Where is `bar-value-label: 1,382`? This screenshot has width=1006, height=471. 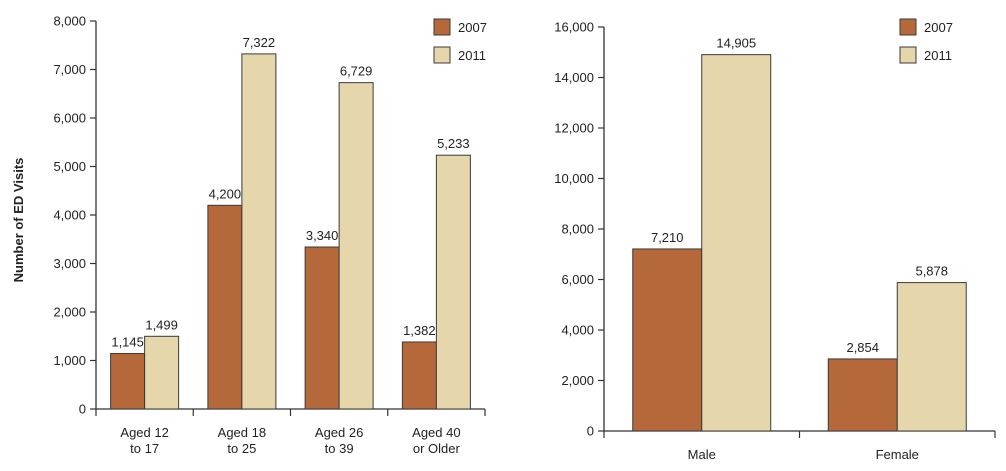
bar-value-label: 1,382 is located at coordinates (419, 330).